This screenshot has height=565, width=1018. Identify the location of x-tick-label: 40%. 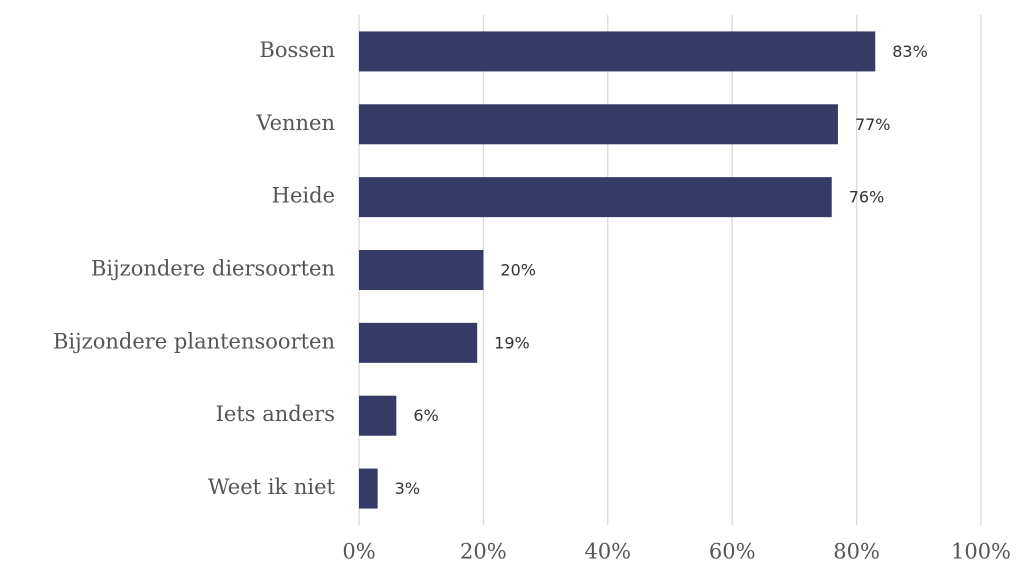
(607, 552).